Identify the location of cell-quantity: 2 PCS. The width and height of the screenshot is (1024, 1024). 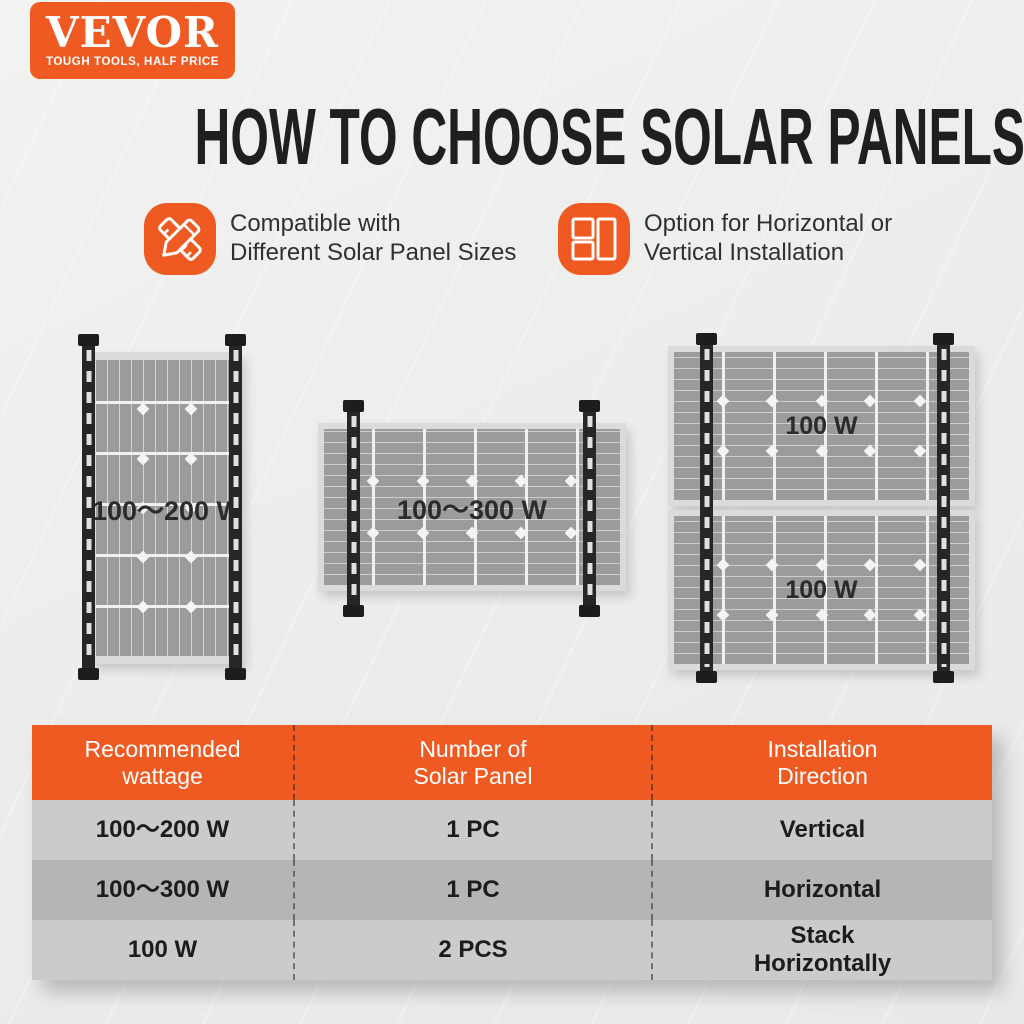
(472, 950).